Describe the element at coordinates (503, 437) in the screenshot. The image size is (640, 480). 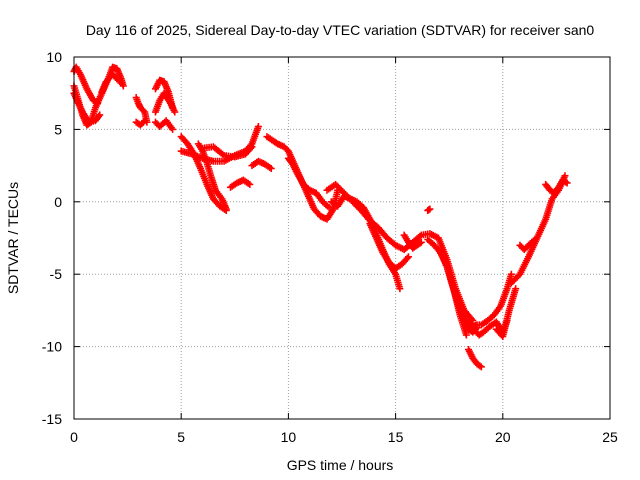
I see `x-tick-label: 20` at that location.